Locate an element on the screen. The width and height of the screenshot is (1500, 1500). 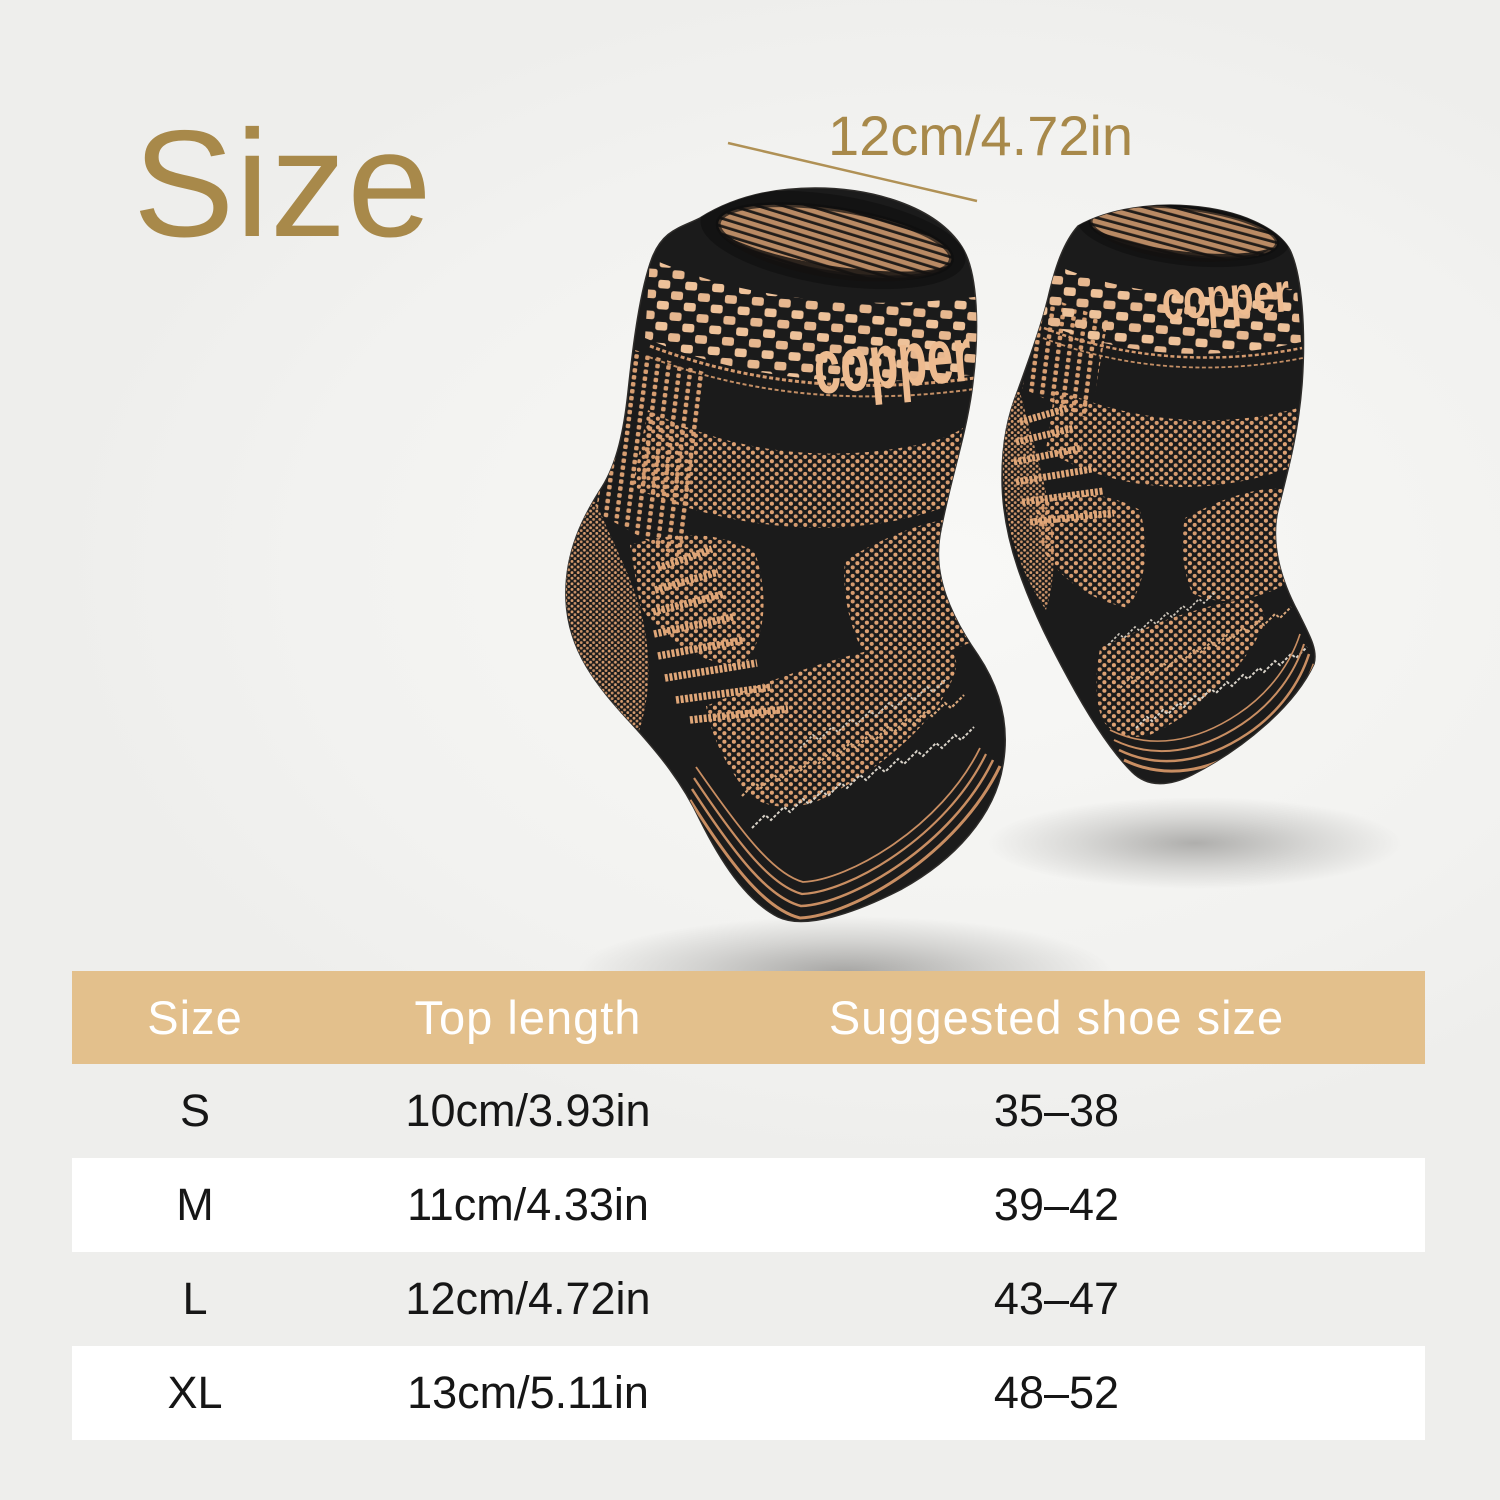
table-row-xl: XL 13cm/5.11in 48–52 is located at coordinates (748, 1393).